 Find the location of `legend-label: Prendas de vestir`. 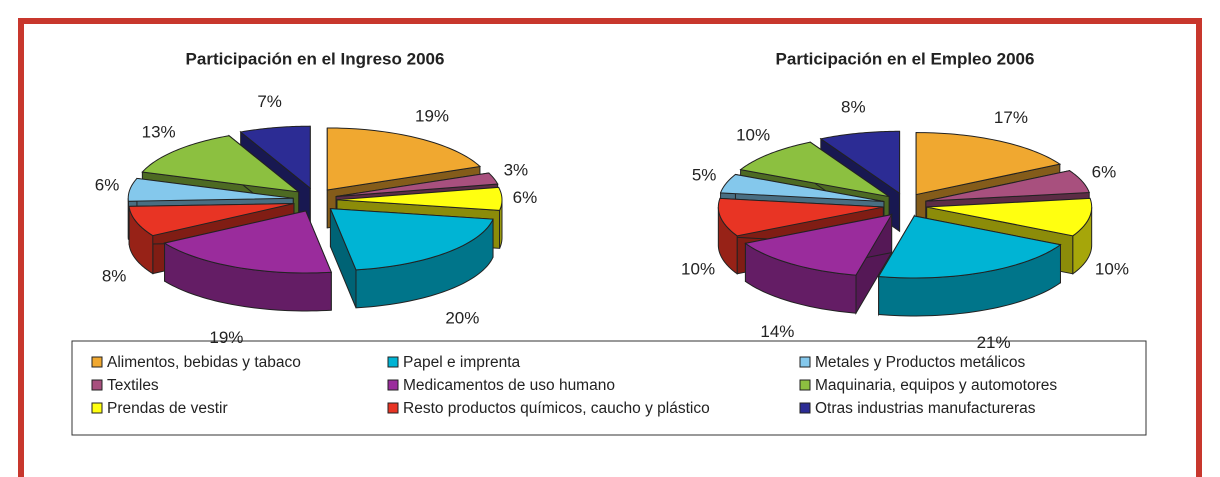

legend-label: Prendas de vestir is located at coordinates (167, 408).